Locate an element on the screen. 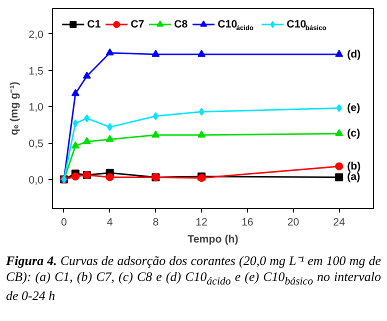 This screenshot has width=387, height=321. y-axis-title: qₑ (mg g⁻¹) is located at coordinates (14, 108).